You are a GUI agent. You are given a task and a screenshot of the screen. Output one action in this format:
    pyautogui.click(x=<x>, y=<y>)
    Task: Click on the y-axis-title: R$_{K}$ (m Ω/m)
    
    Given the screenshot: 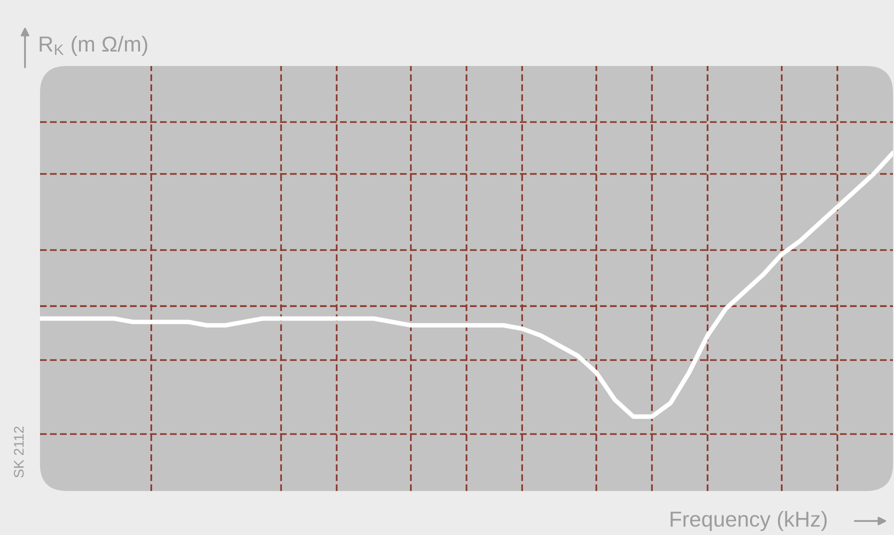 What is the action you would take?
    pyautogui.click(x=94, y=46)
    